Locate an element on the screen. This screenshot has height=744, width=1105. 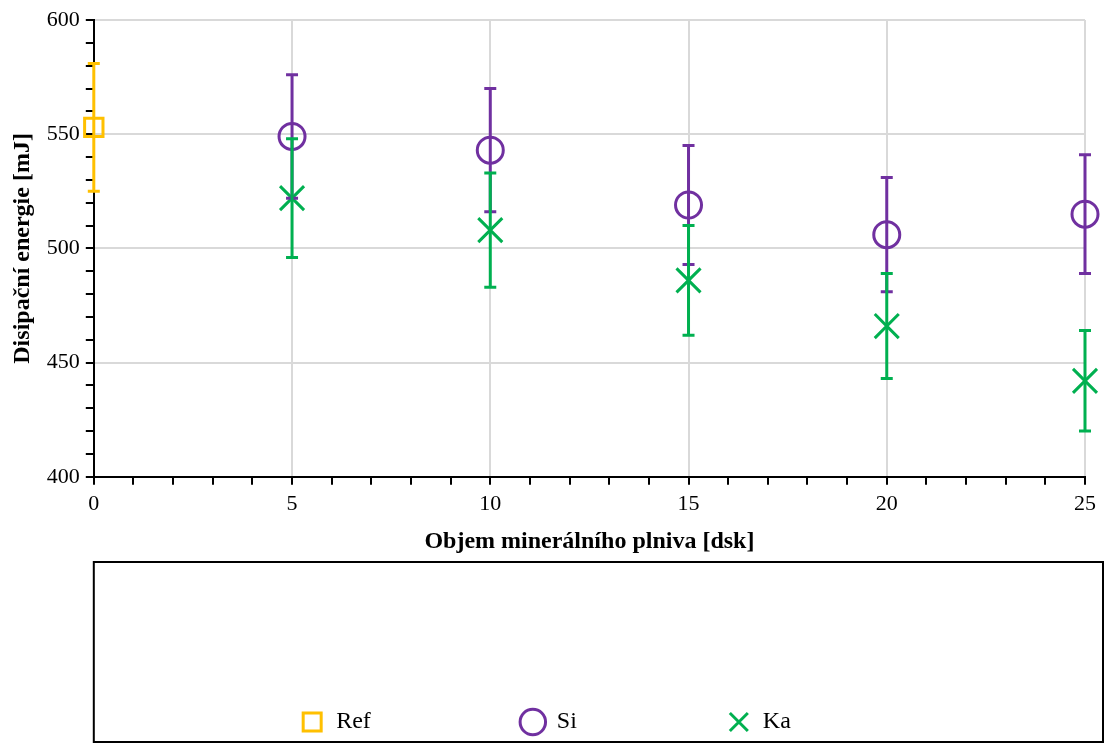
x-tick-label: 25 is located at coordinates (1085, 502).